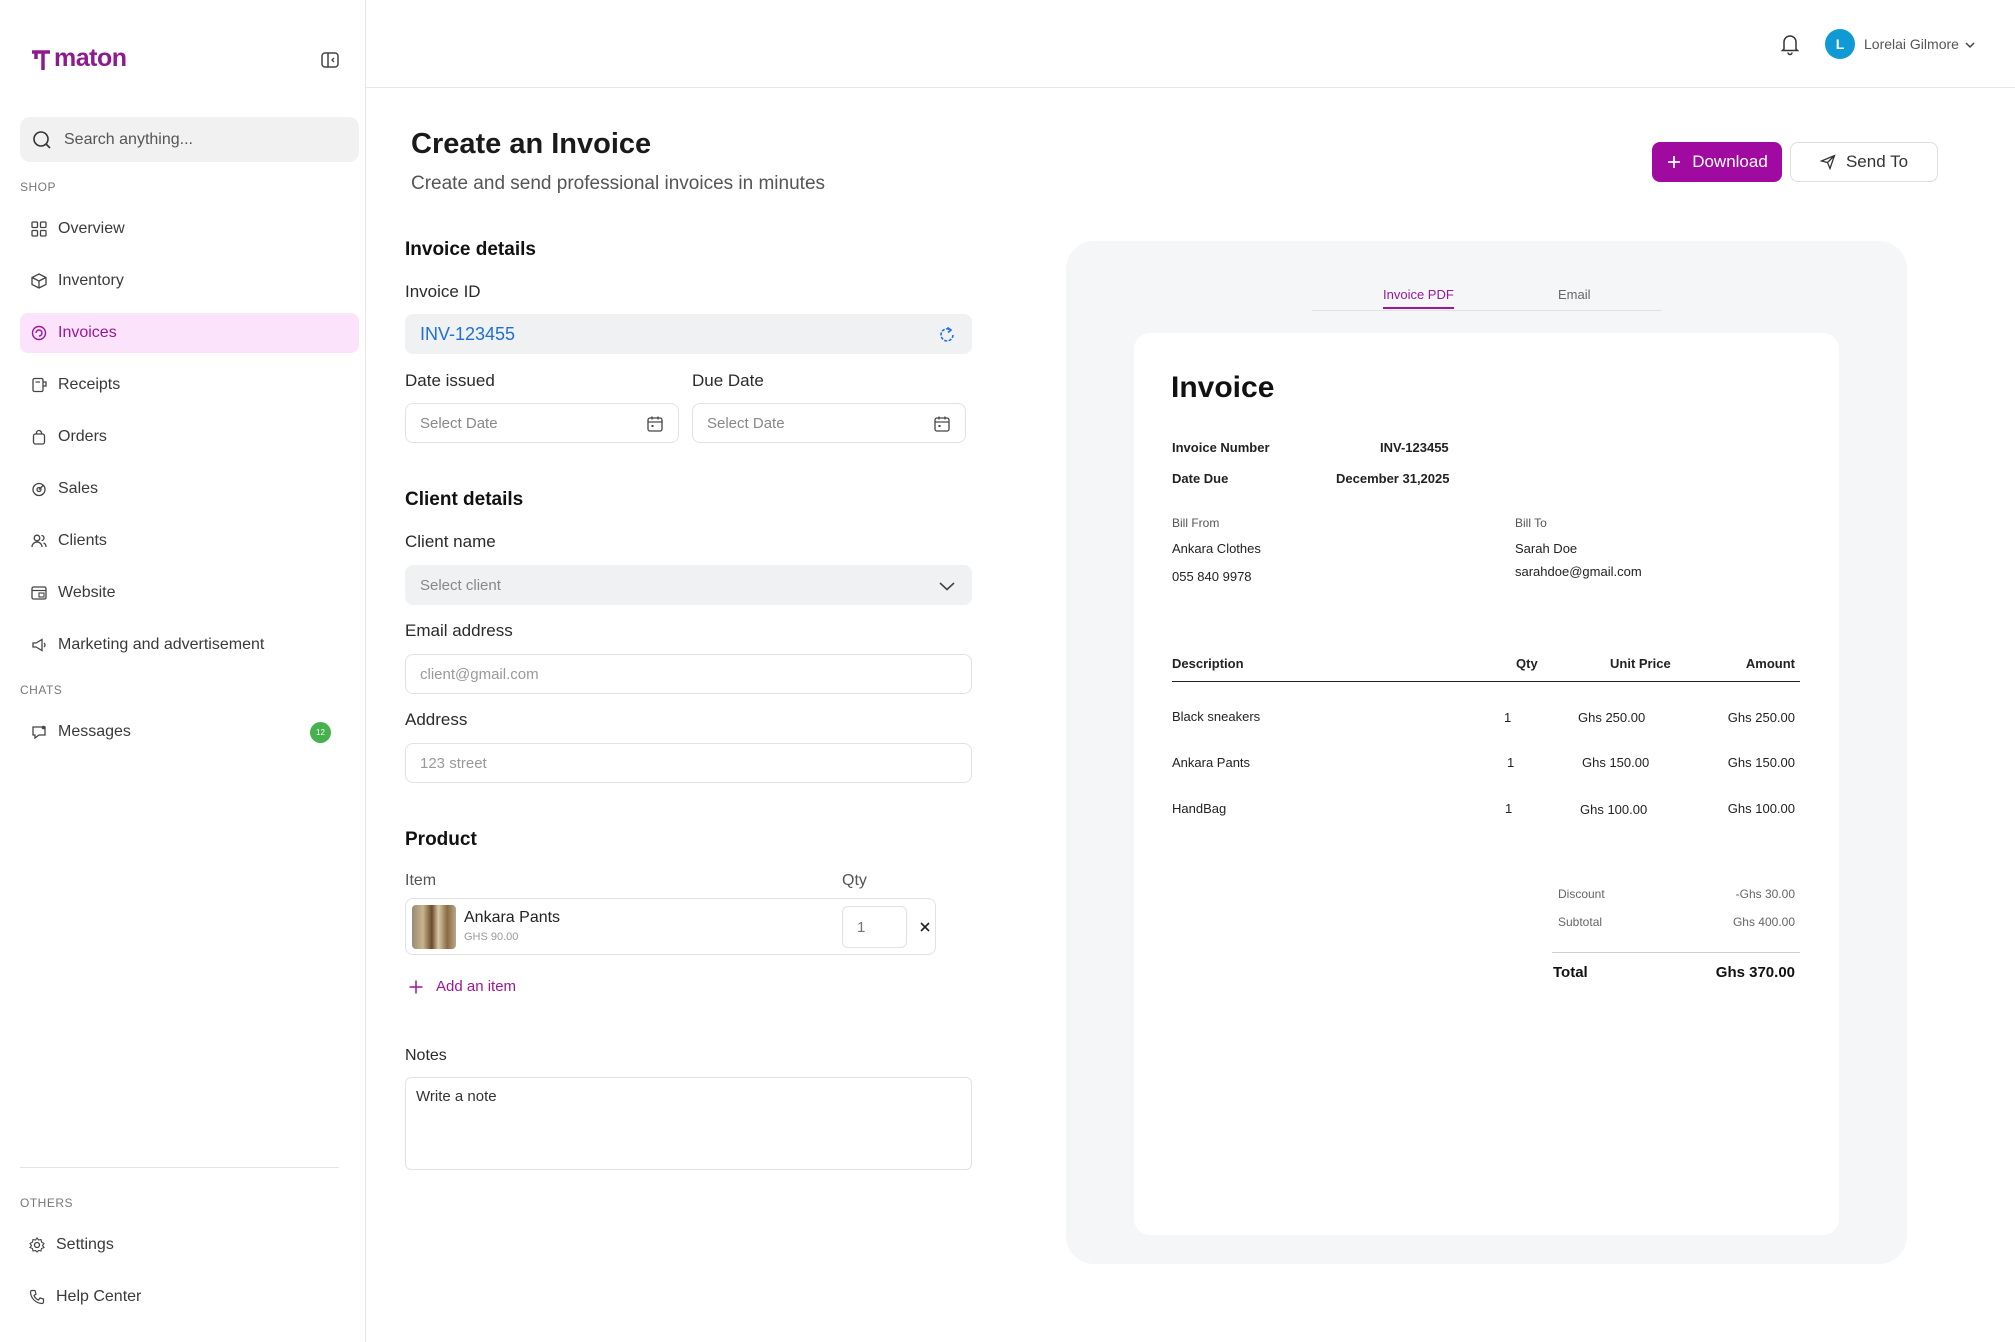 The height and width of the screenshot is (1342, 2015). I want to click on search-icon, so click(42, 139).